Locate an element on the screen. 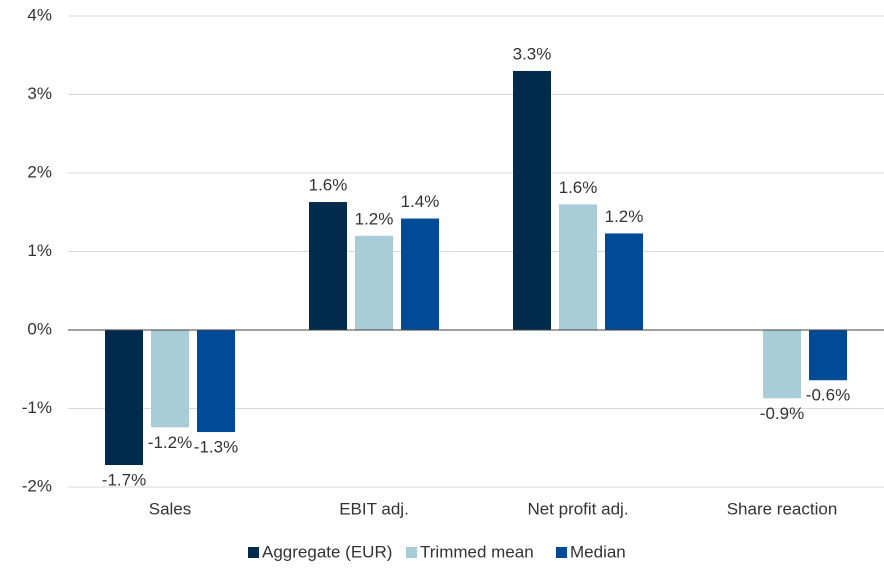 The image size is (884, 570). y-tick-label: 1% is located at coordinates (39, 250).